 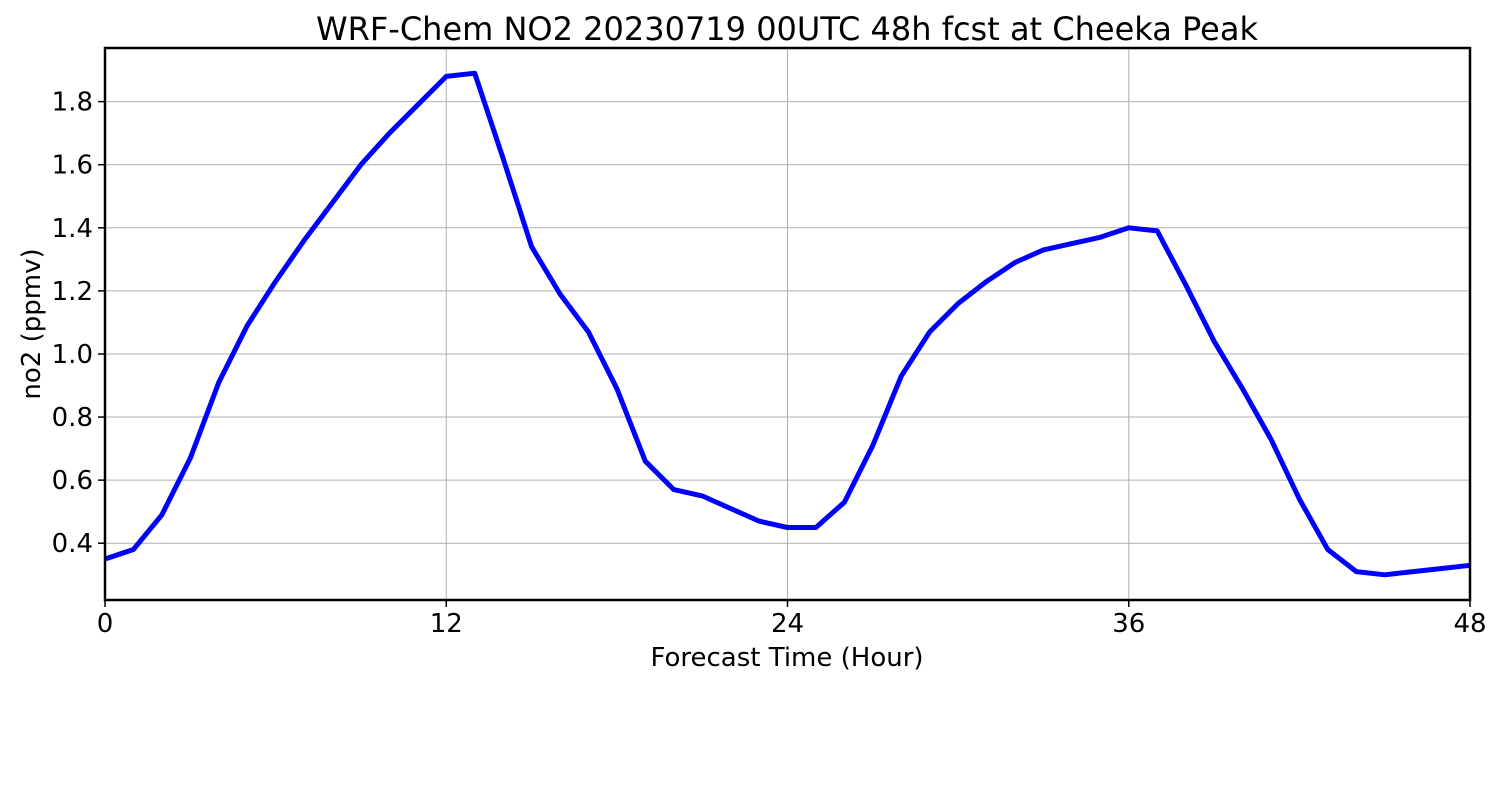 I want to click on x-tick-label: 12, so click(x=446, y=624).